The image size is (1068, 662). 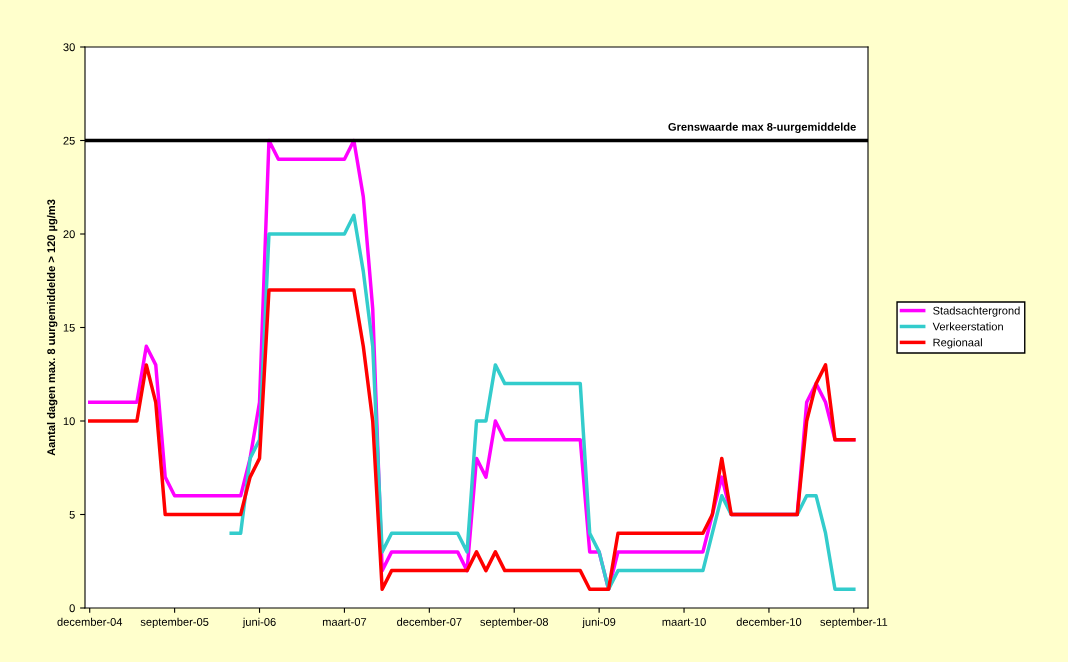 What do you see at coordinates (52, 327) in the screenshot?
I see `y-axis-title: Aantal dagen max. 8 uurgemiddelde > 120 µg/m3` at bounding box center [52, 327].